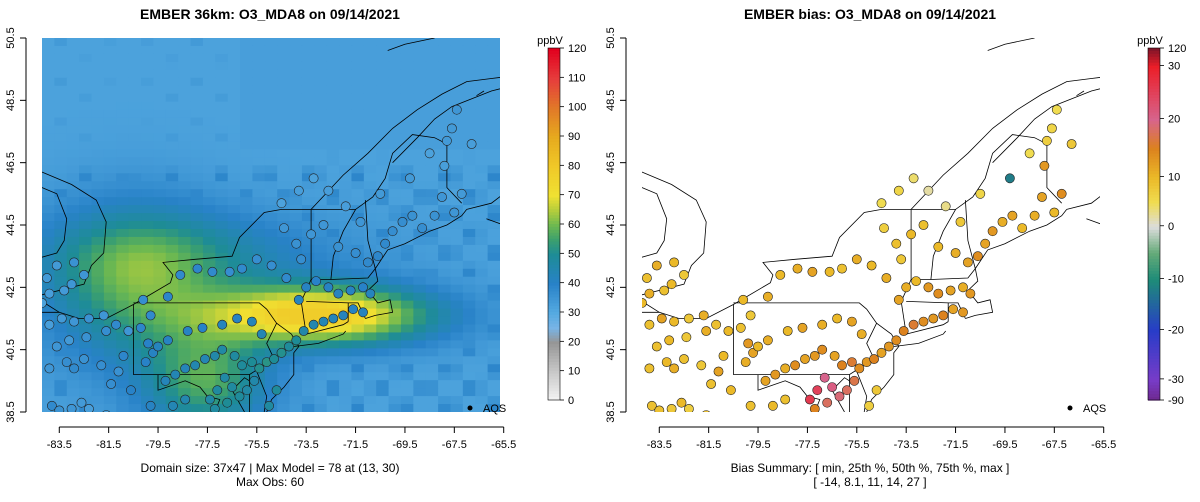 The image size is (1200, 502). What do you see at coordinates (1103, 445) in the screenshot?
I see `bias-map-x-tick-label: -65.5` at bounding box center [1103, 445].